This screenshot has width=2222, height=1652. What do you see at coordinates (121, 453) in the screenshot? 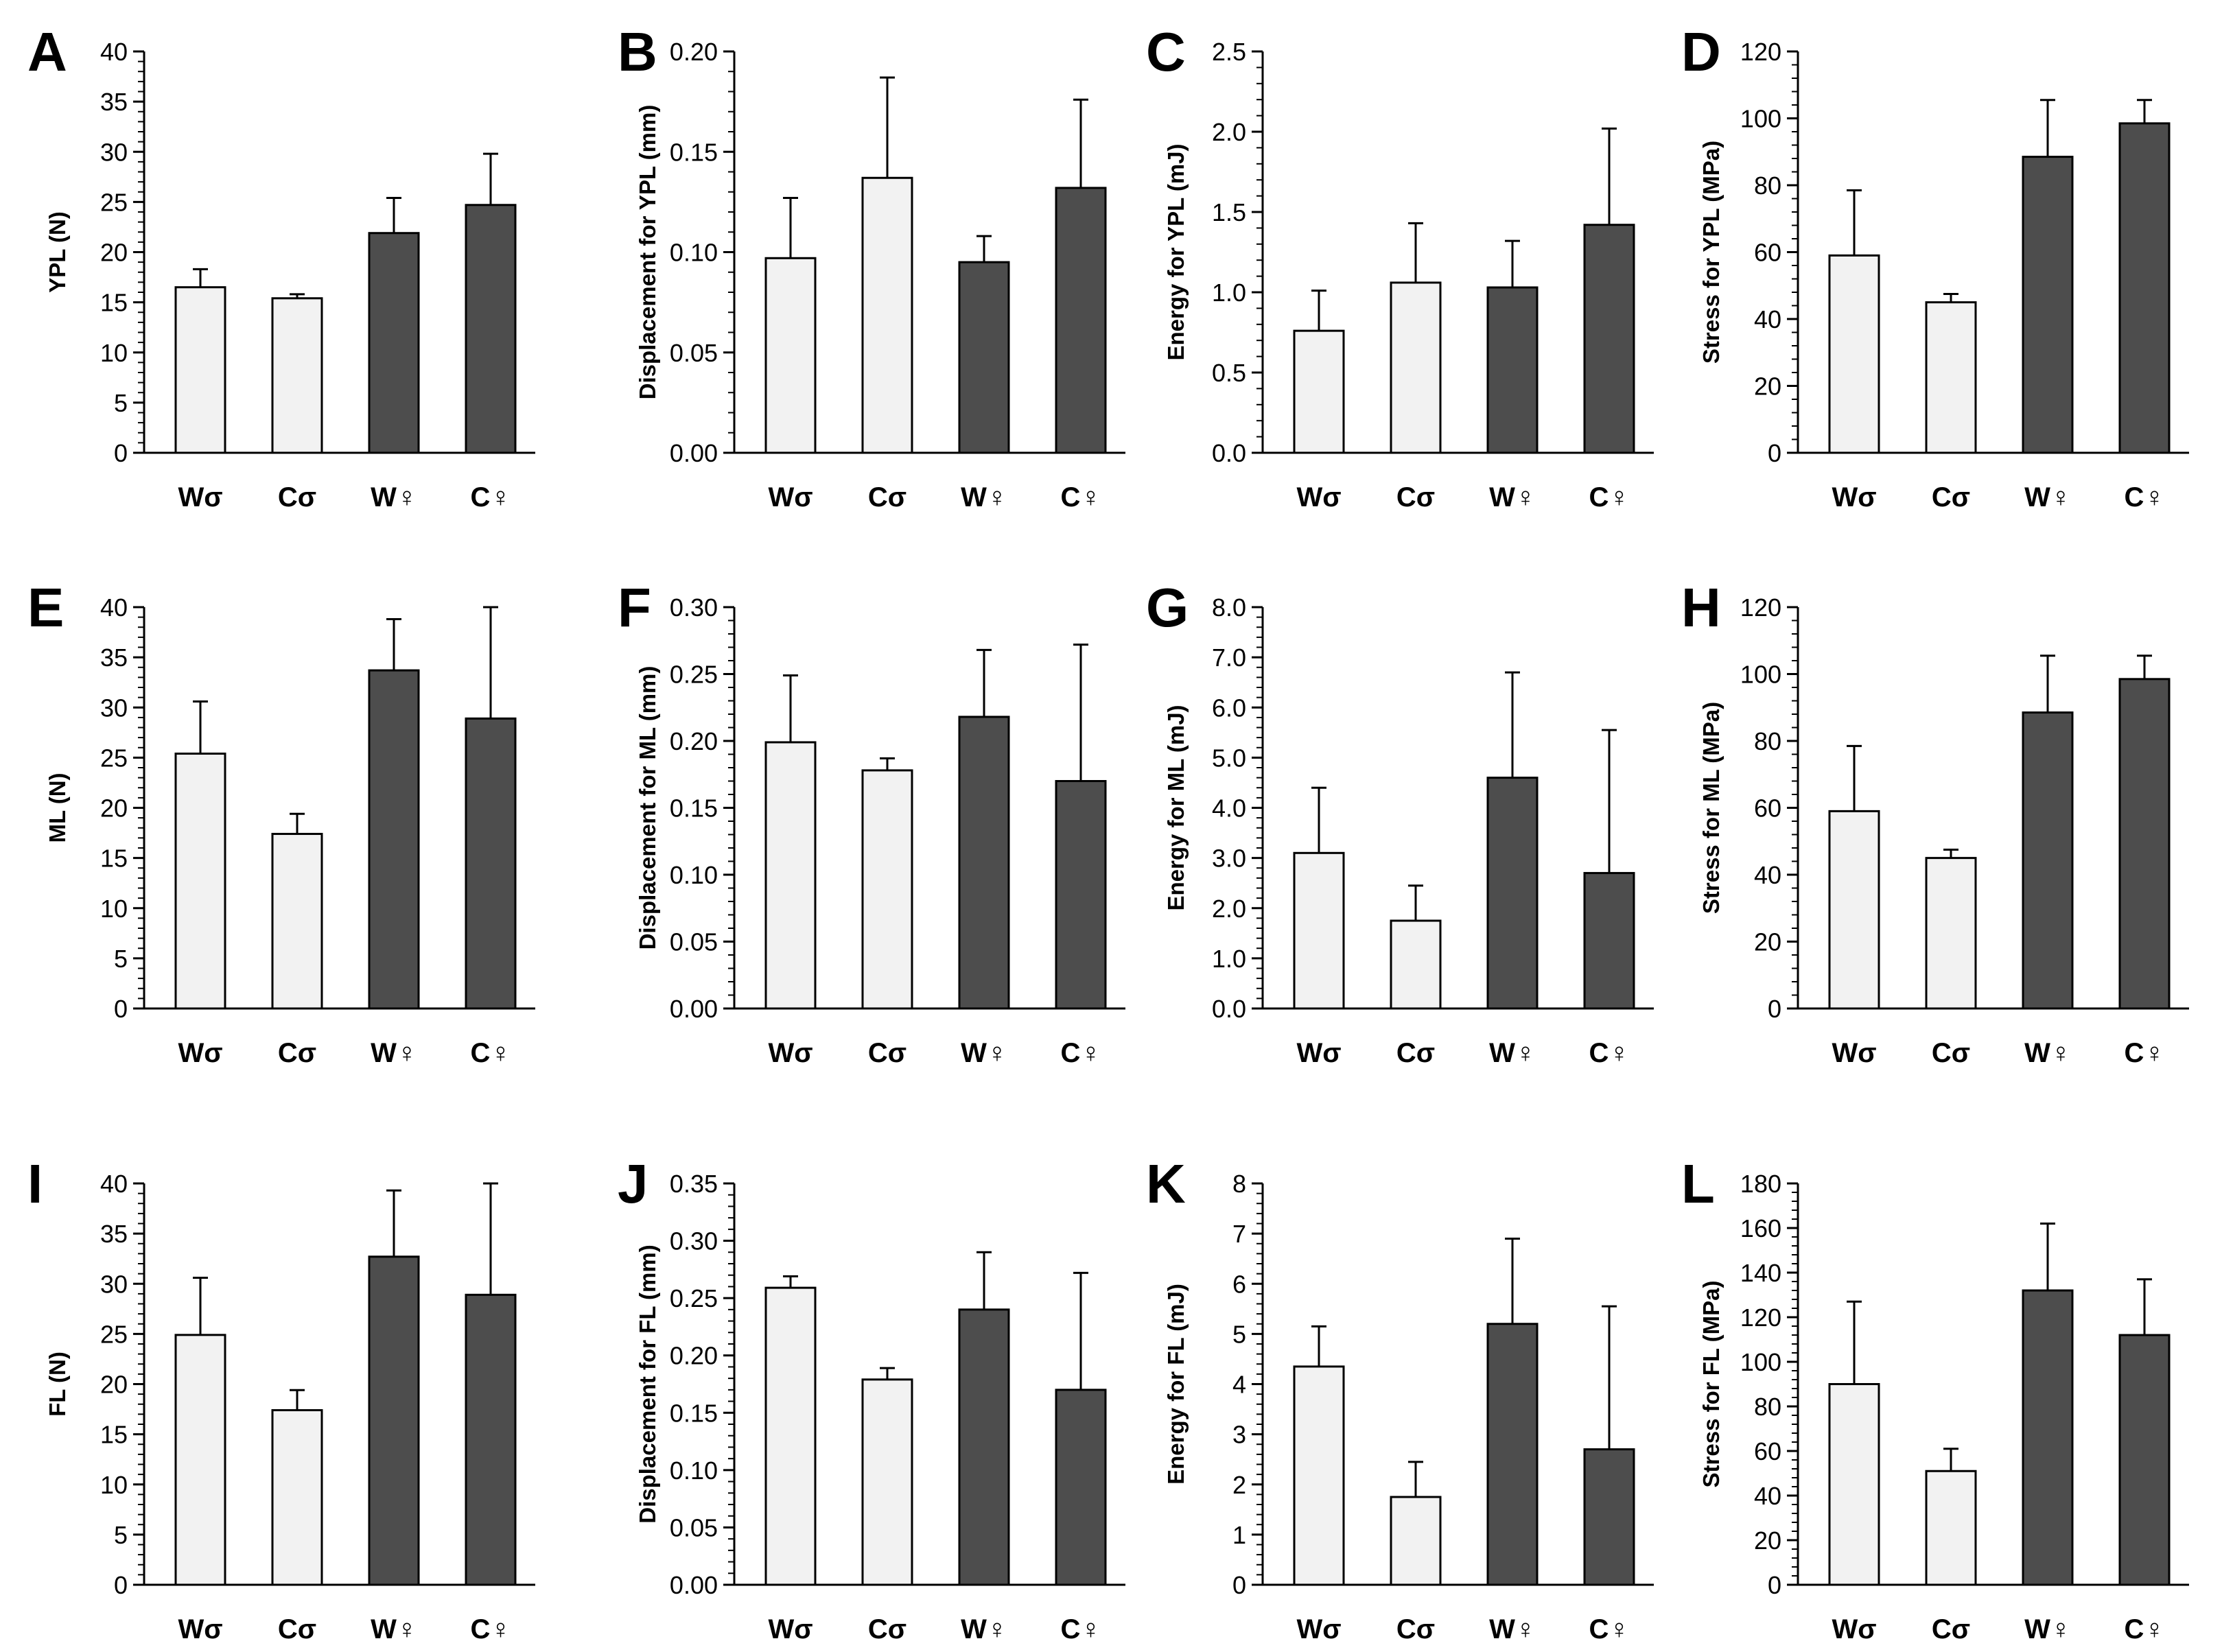
I see `panel-a-ytick-label: 0` at bounding box center [121, 453].